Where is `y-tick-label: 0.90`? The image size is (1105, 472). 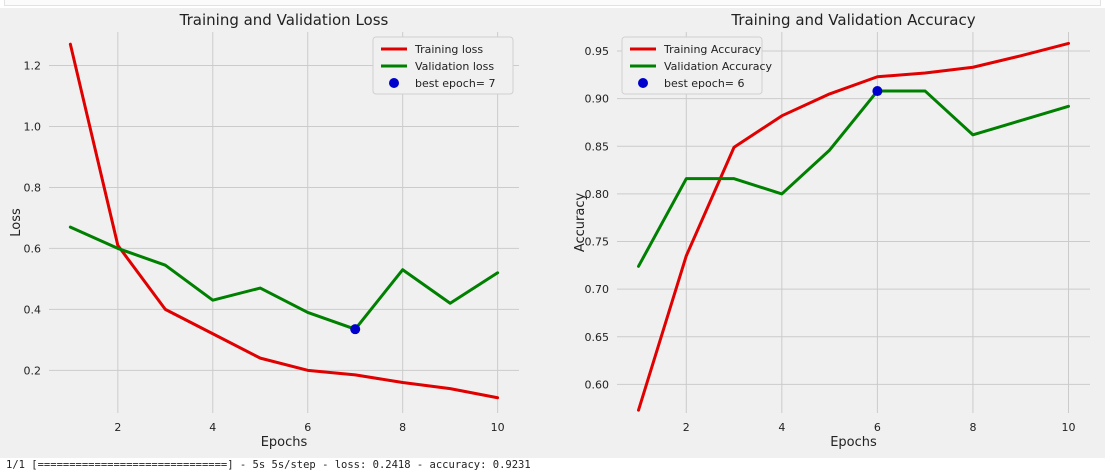
y-tick-label: 0.90 is located at coordinates (597, 99).